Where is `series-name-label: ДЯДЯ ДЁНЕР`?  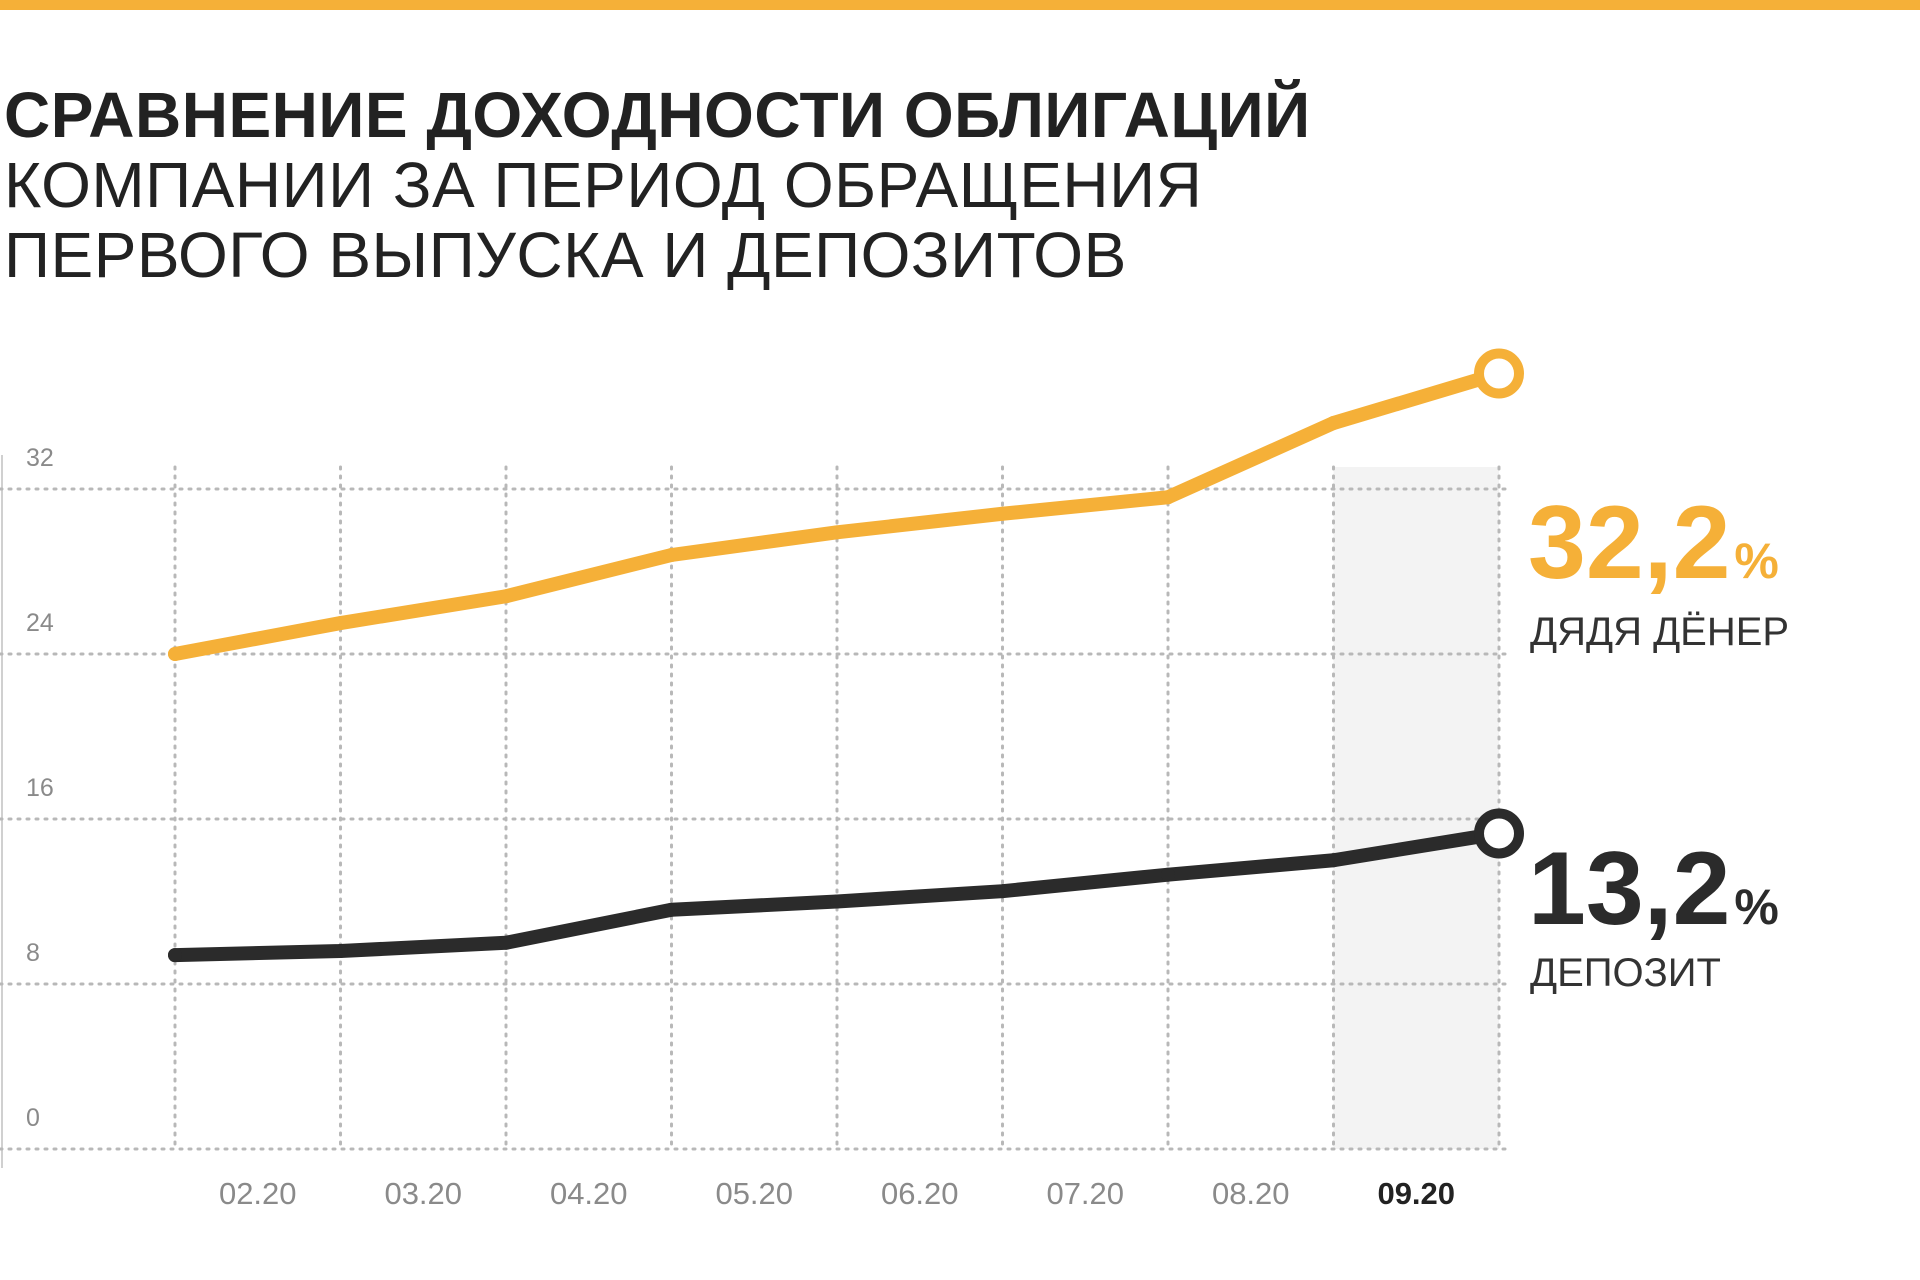
series-name-label: ДЯДЯ ДЁНЕР is located at coordinates (1659, 632).